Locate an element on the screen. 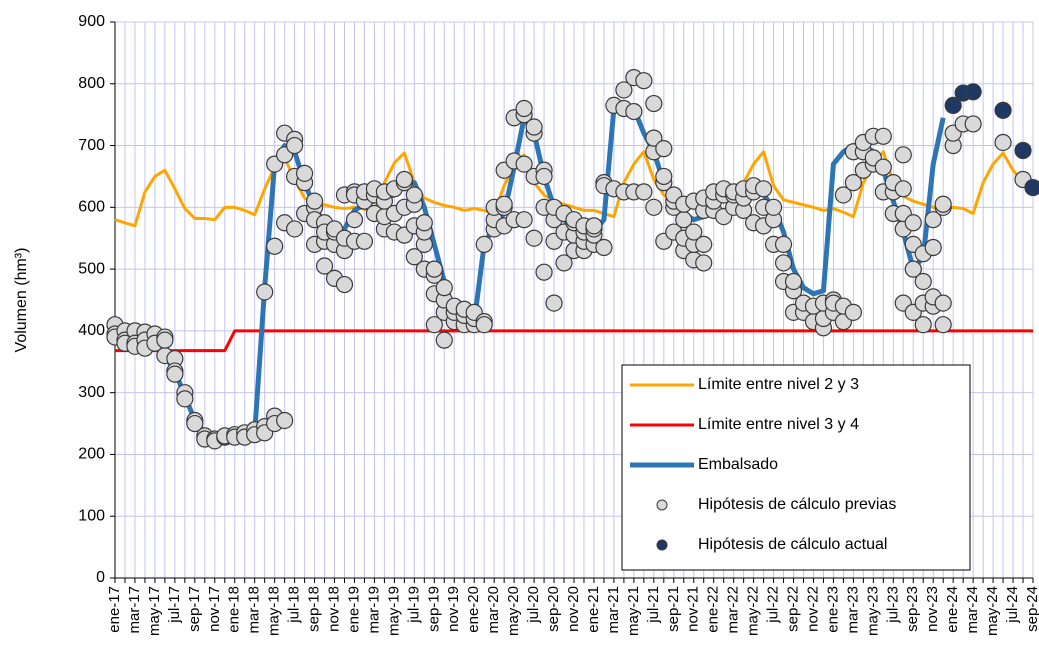  x-tick-label: jul-23 is located at coordinates (892, 605).